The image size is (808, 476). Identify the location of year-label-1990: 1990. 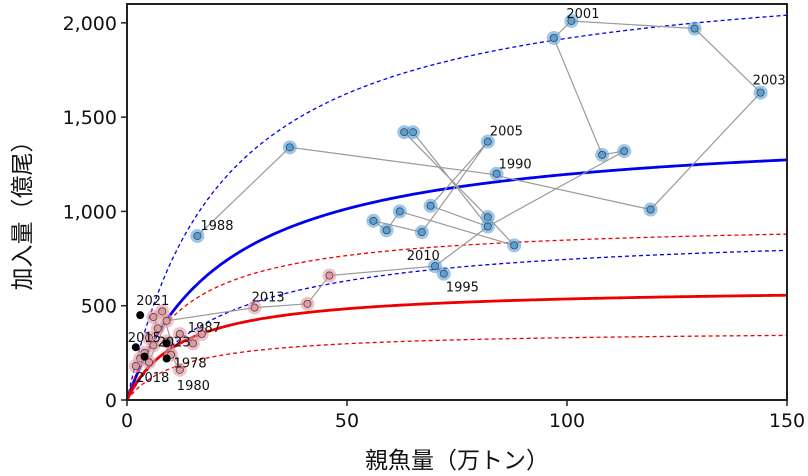
(515, 165).